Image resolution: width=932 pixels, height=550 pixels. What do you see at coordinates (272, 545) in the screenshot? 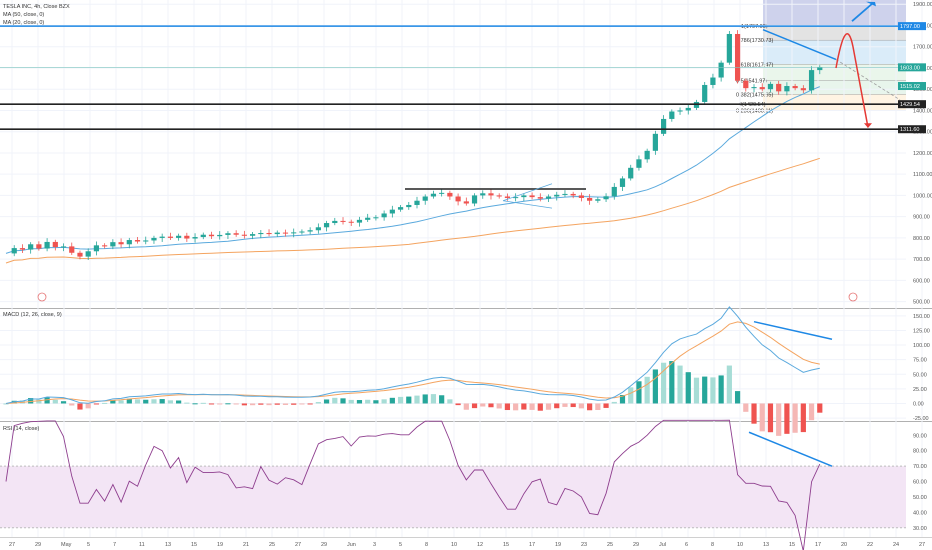
I see `time-tick-label: 25` at bounding box center [272, 545].